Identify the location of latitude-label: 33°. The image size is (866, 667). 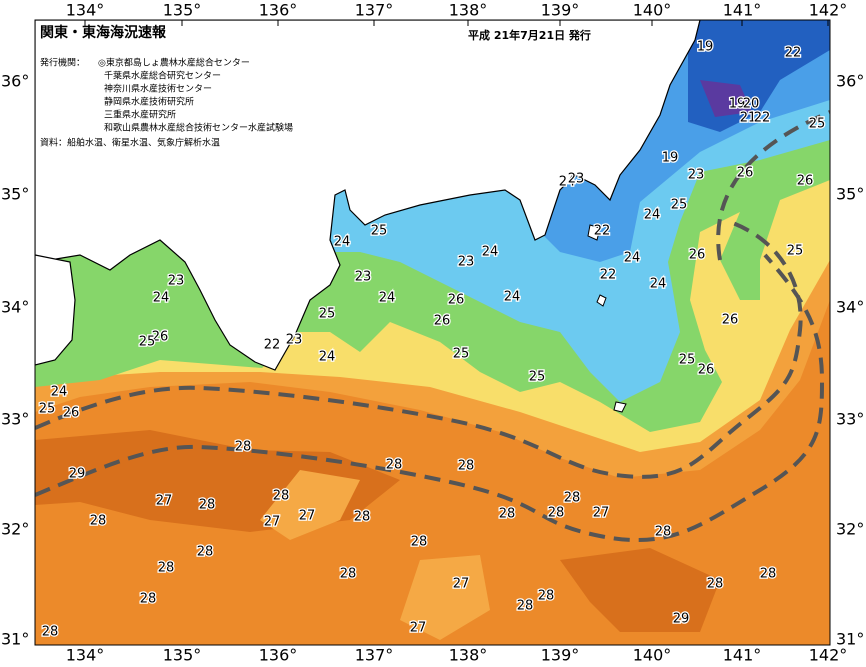
(850, 419).